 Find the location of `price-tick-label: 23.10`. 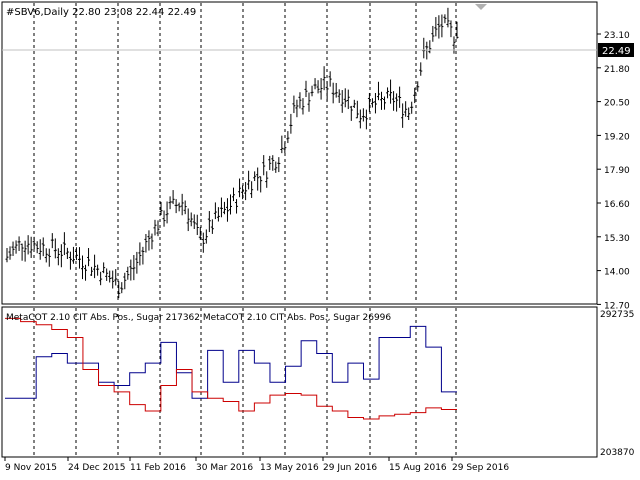

price-tick-label: 23.10 is located at coordinates (617, 36).